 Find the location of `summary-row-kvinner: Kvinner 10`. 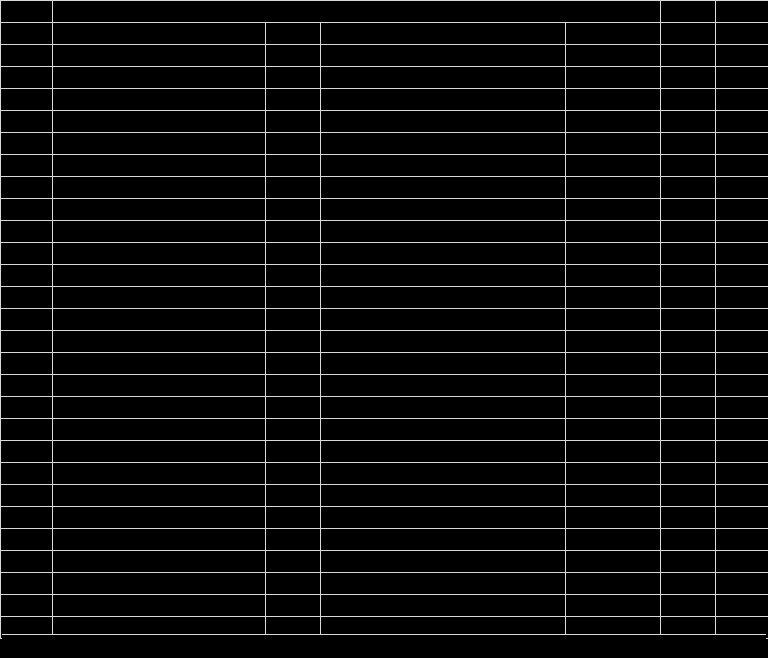

summary-row-kvinner: Kvinner 10 is located at coordinates (384, 561).